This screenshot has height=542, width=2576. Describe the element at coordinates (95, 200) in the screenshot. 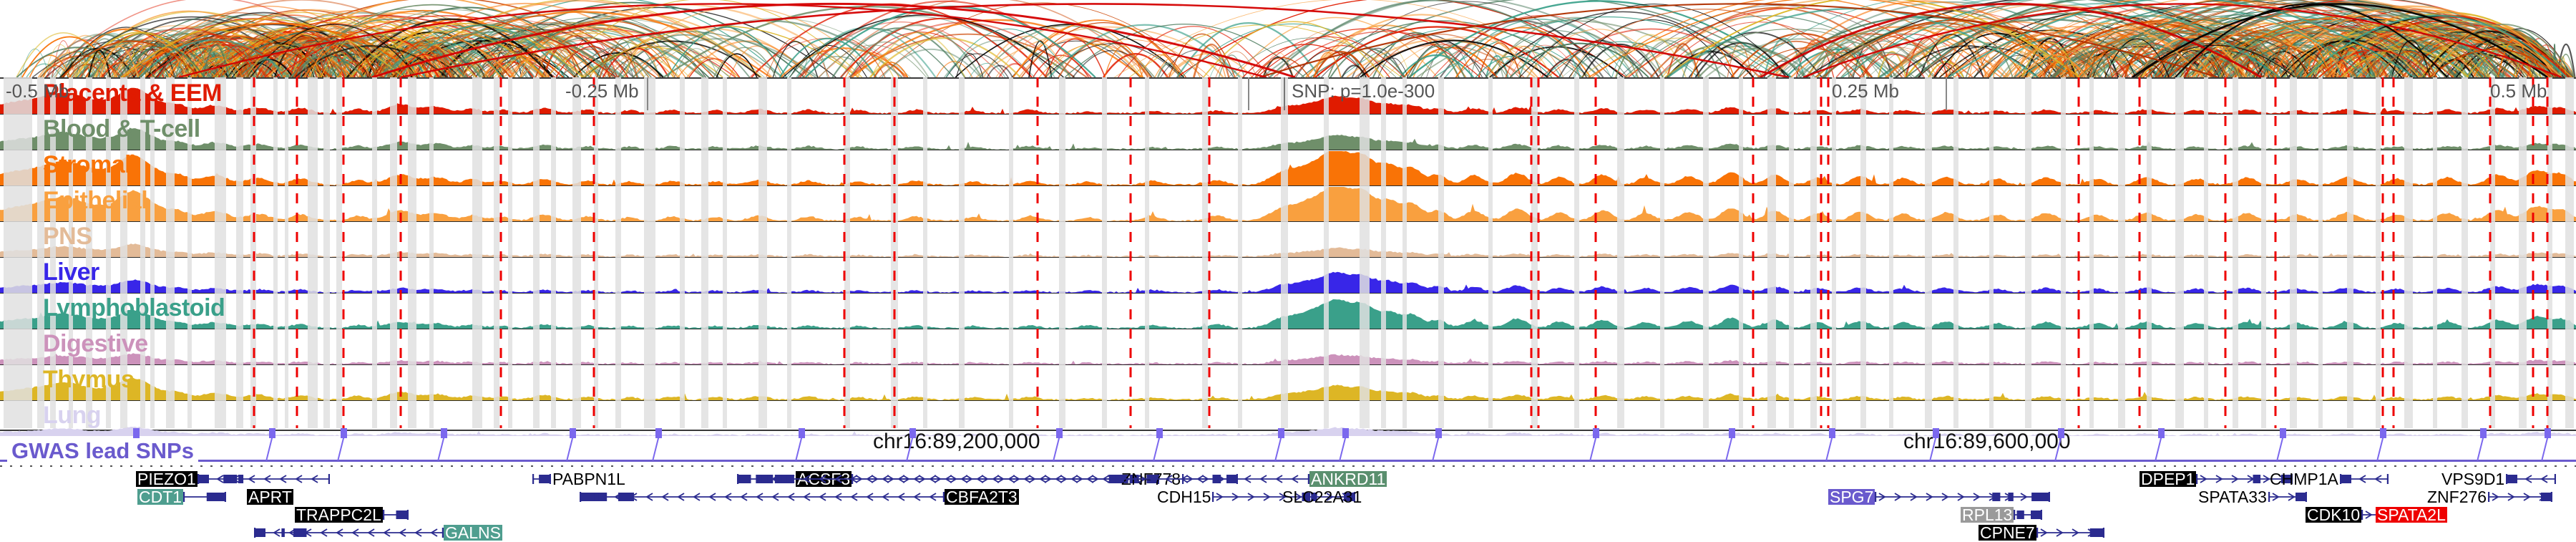

I see `track-label-epithelial: Epithelial` at that location.